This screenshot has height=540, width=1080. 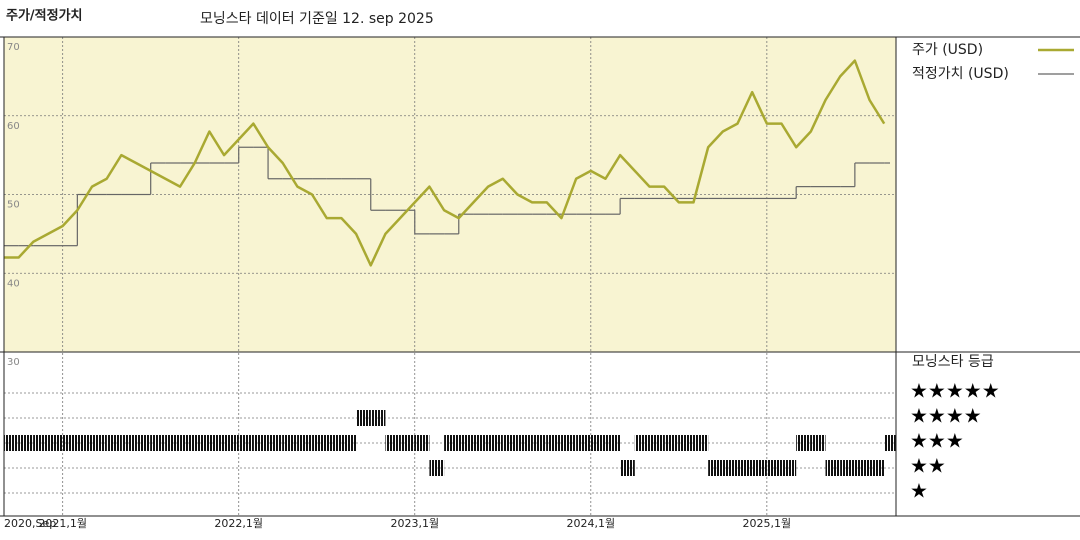 I want to click on x-tick-label: 2020,Sep, so click(x=30, y=523).